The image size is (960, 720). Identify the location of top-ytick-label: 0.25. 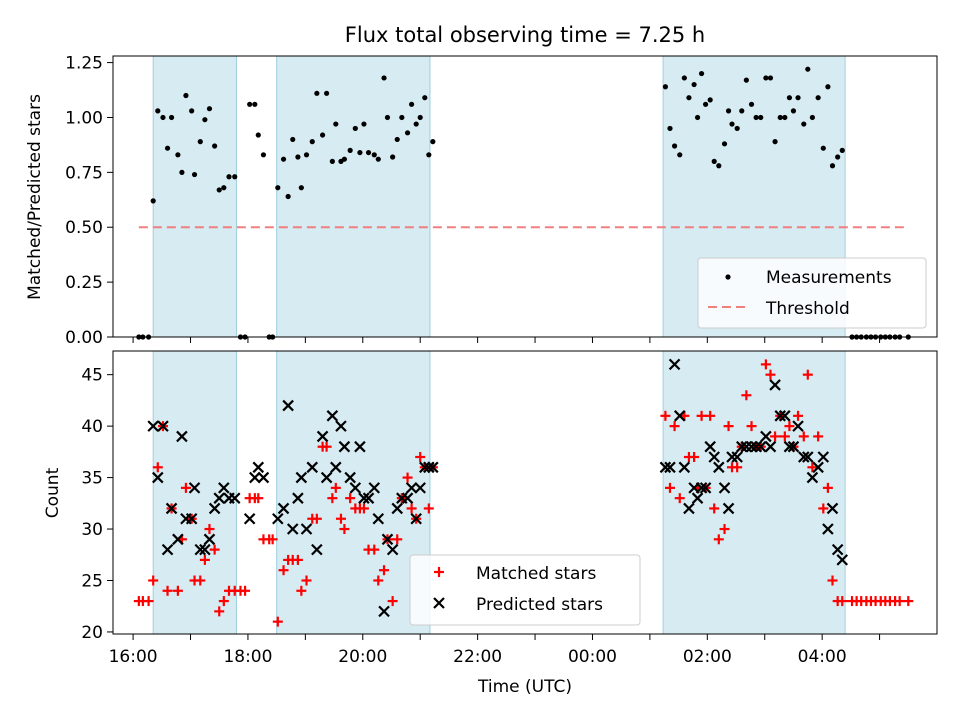
(84, 283).